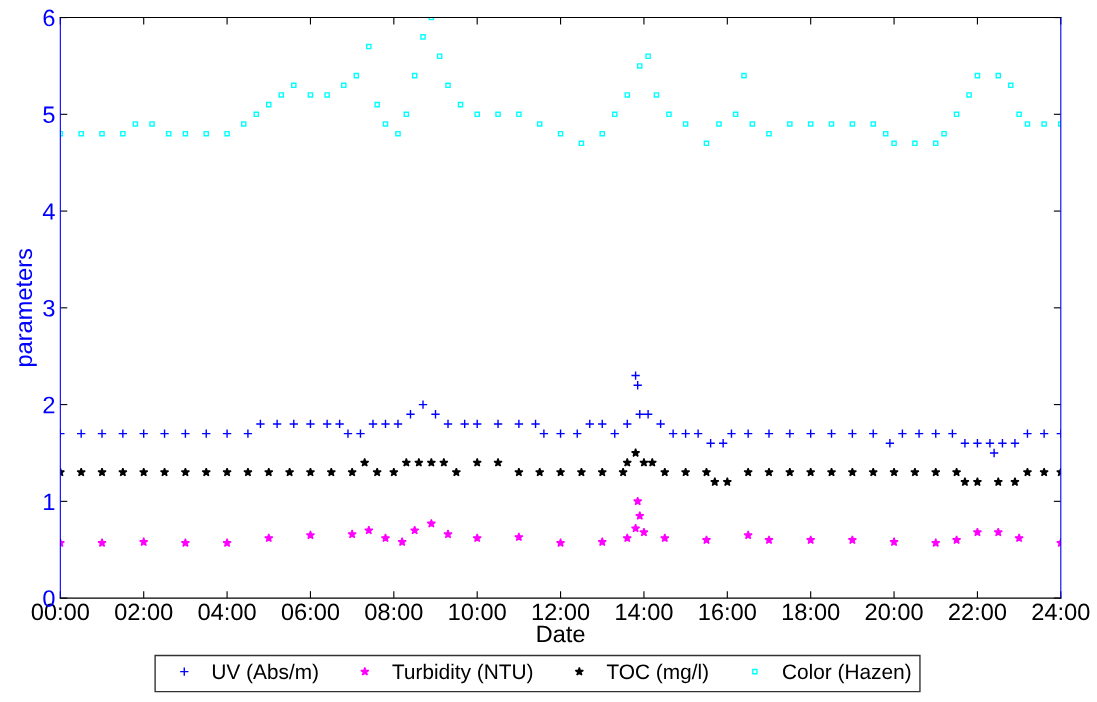  Describe the element at coordinates (394, 612) in the screenshot. I see `x-tick-label: 08:00` at that location.